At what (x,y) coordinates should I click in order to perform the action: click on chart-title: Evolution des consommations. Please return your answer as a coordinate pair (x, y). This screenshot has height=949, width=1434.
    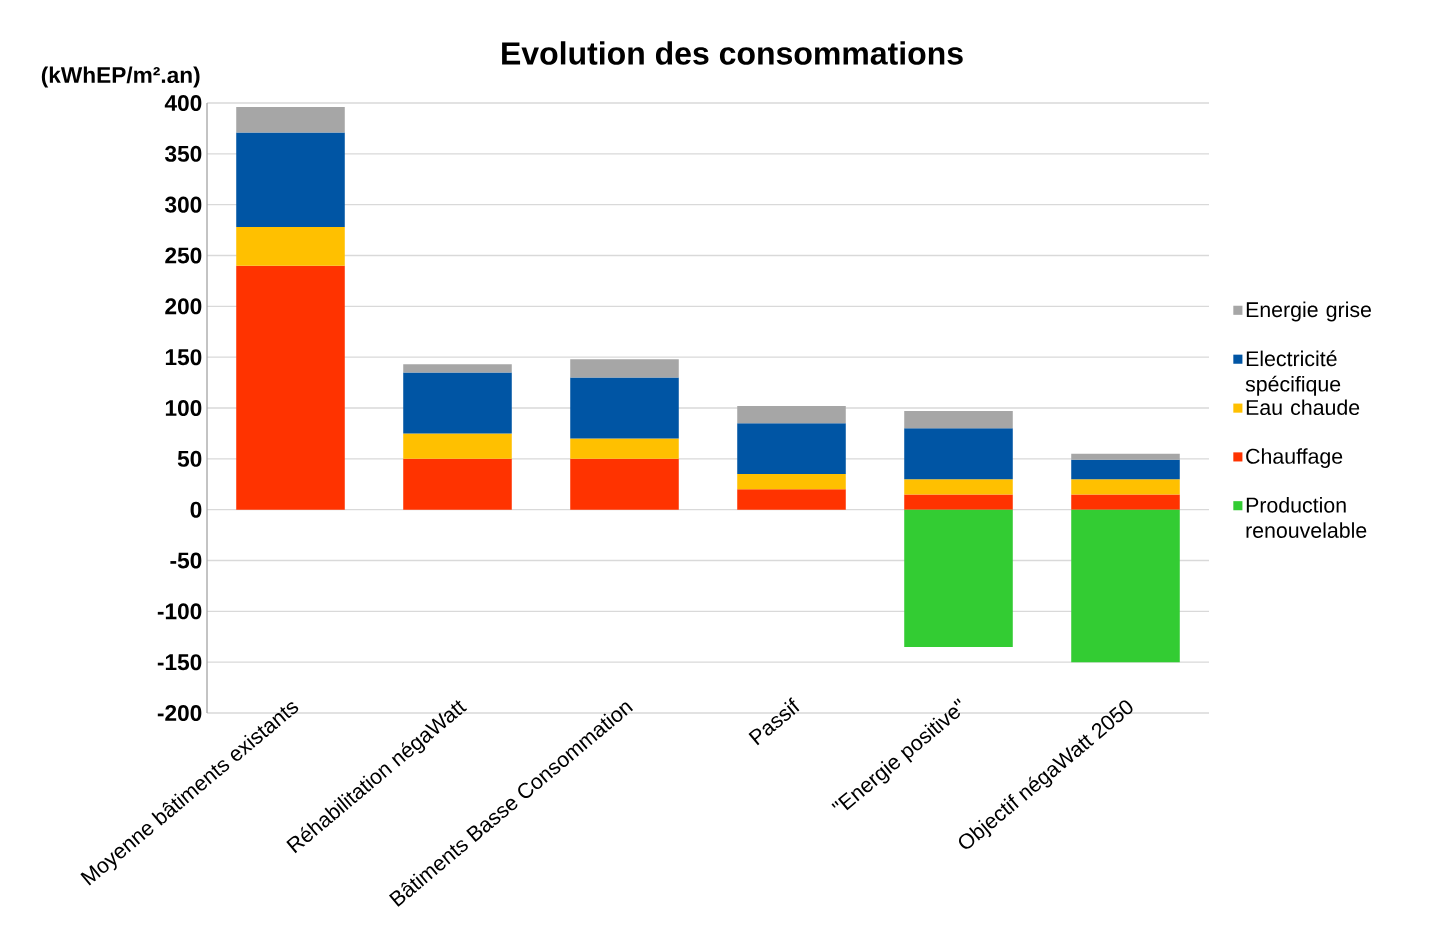
    Looking at the image, I should click on (732, 53).